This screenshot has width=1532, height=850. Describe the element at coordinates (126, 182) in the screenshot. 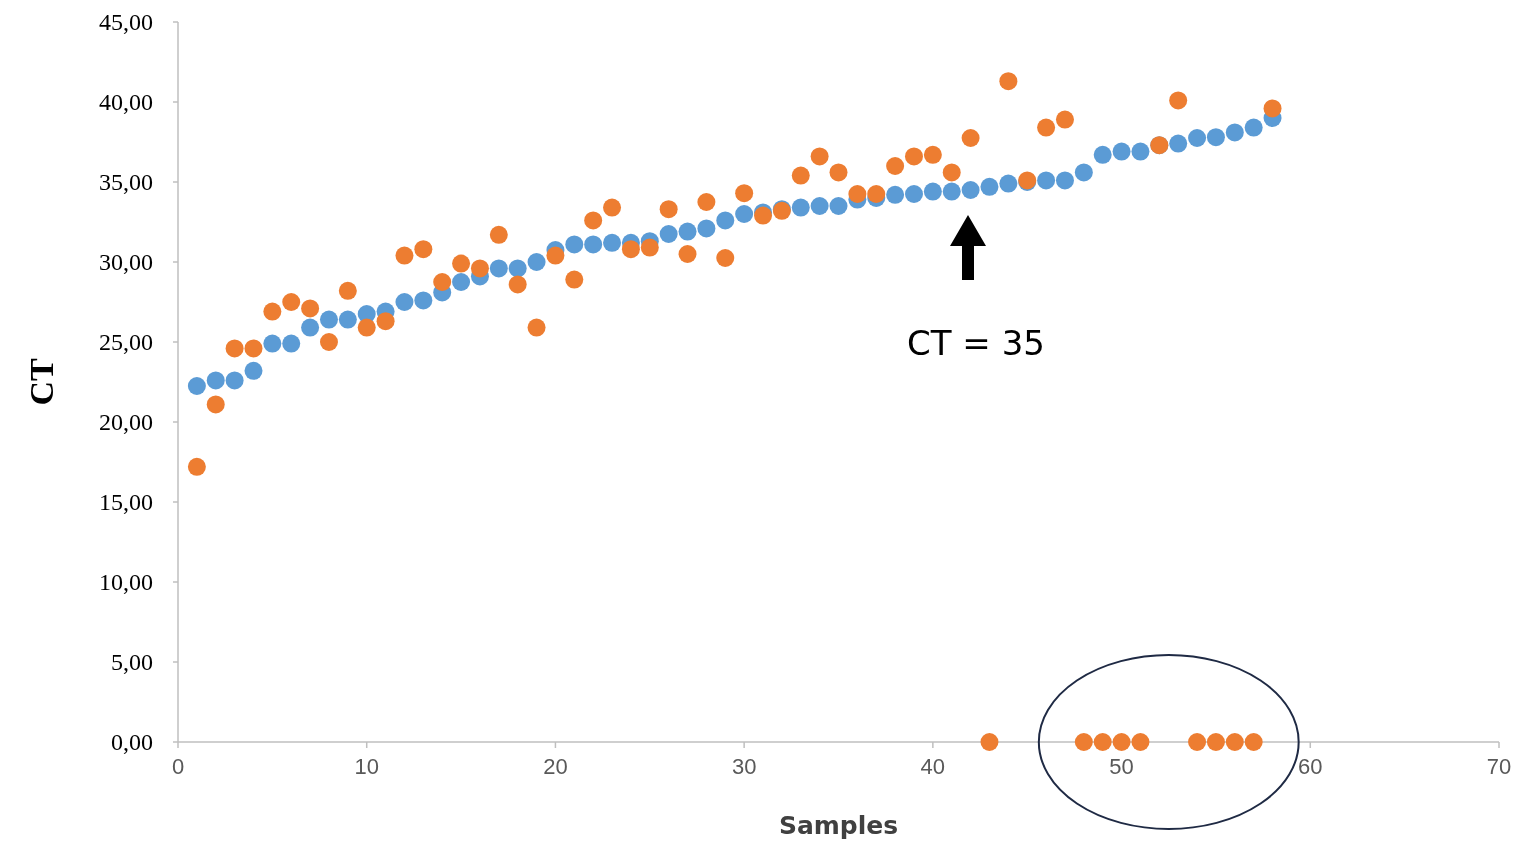

I see `y-tick-label: 35,00` at that location.